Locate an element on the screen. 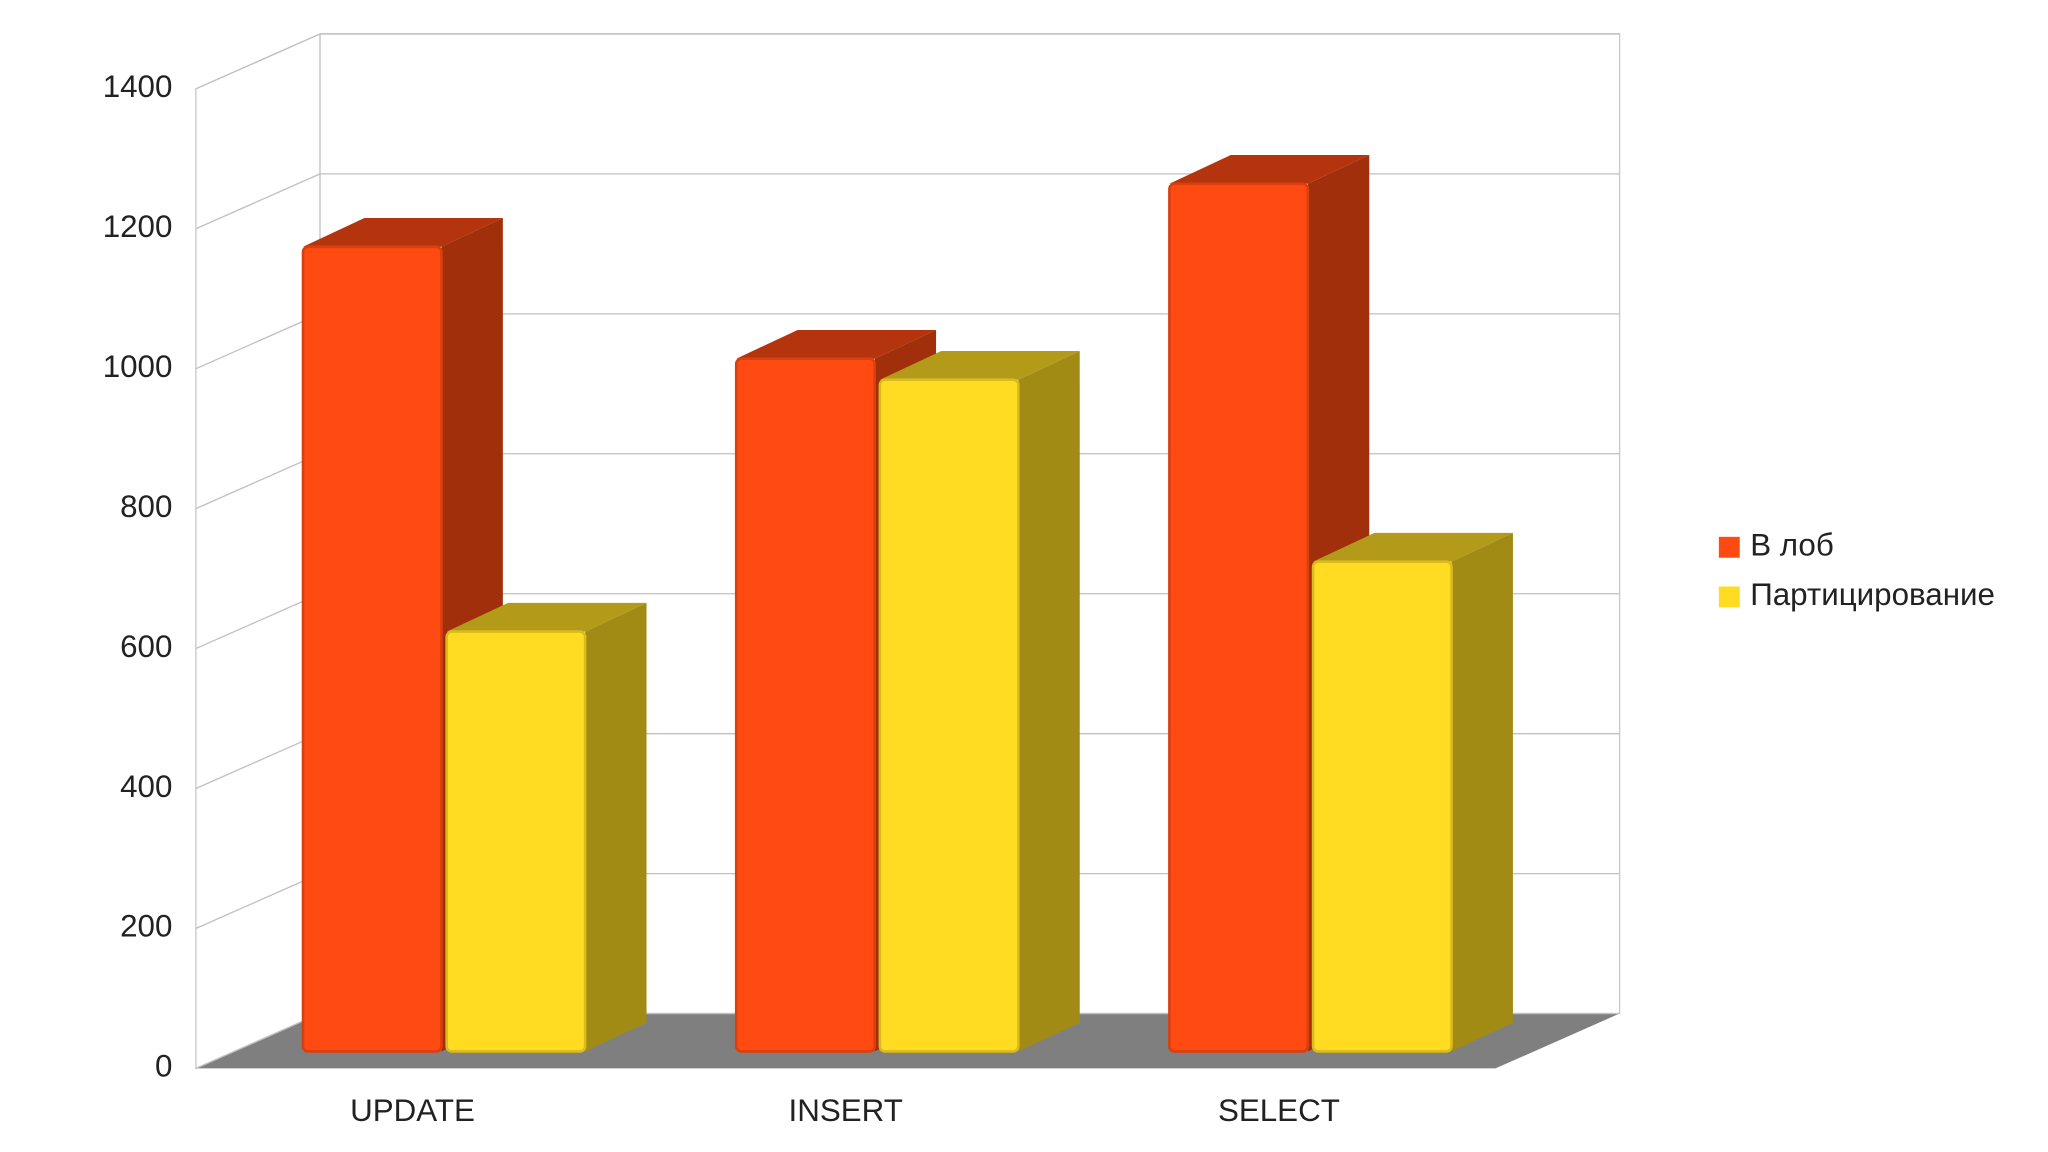 The height and width of the screenshot is (1152, 2048). y-tick-label: 200 is located at coordinates (146, 926).